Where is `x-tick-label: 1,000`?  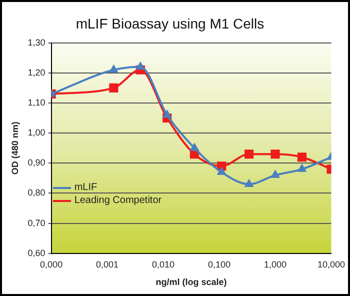
x-tick-label: 1,000 is located at coordinates (275, 264).